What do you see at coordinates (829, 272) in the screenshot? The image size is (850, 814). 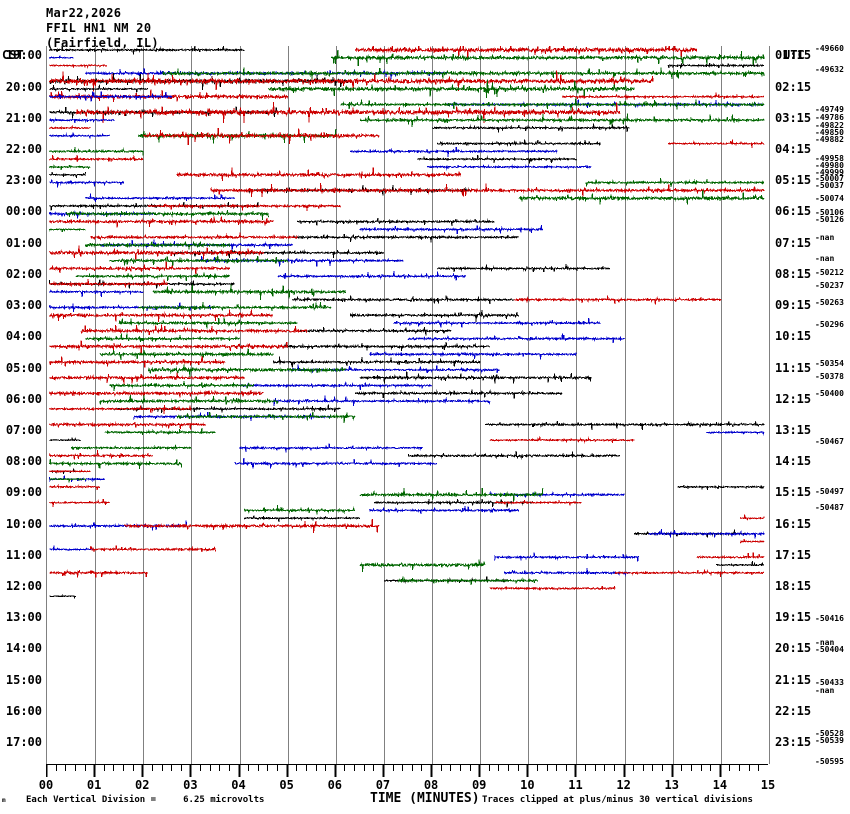 I see `right-value: -50212` at bounding box center [829, 272].